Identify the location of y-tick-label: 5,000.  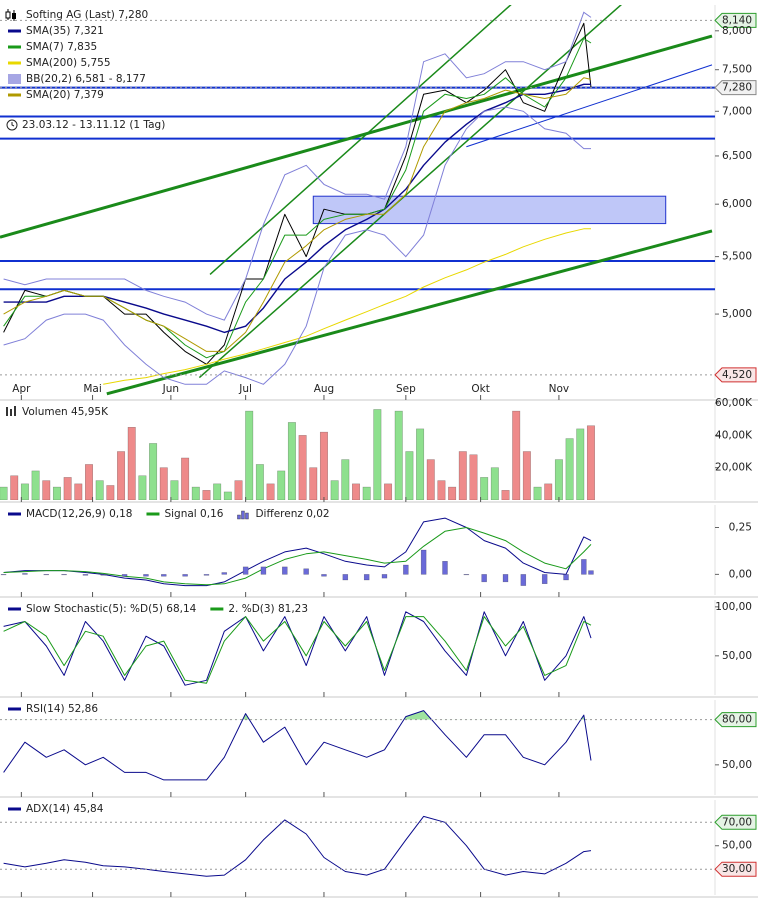
(737, 314).